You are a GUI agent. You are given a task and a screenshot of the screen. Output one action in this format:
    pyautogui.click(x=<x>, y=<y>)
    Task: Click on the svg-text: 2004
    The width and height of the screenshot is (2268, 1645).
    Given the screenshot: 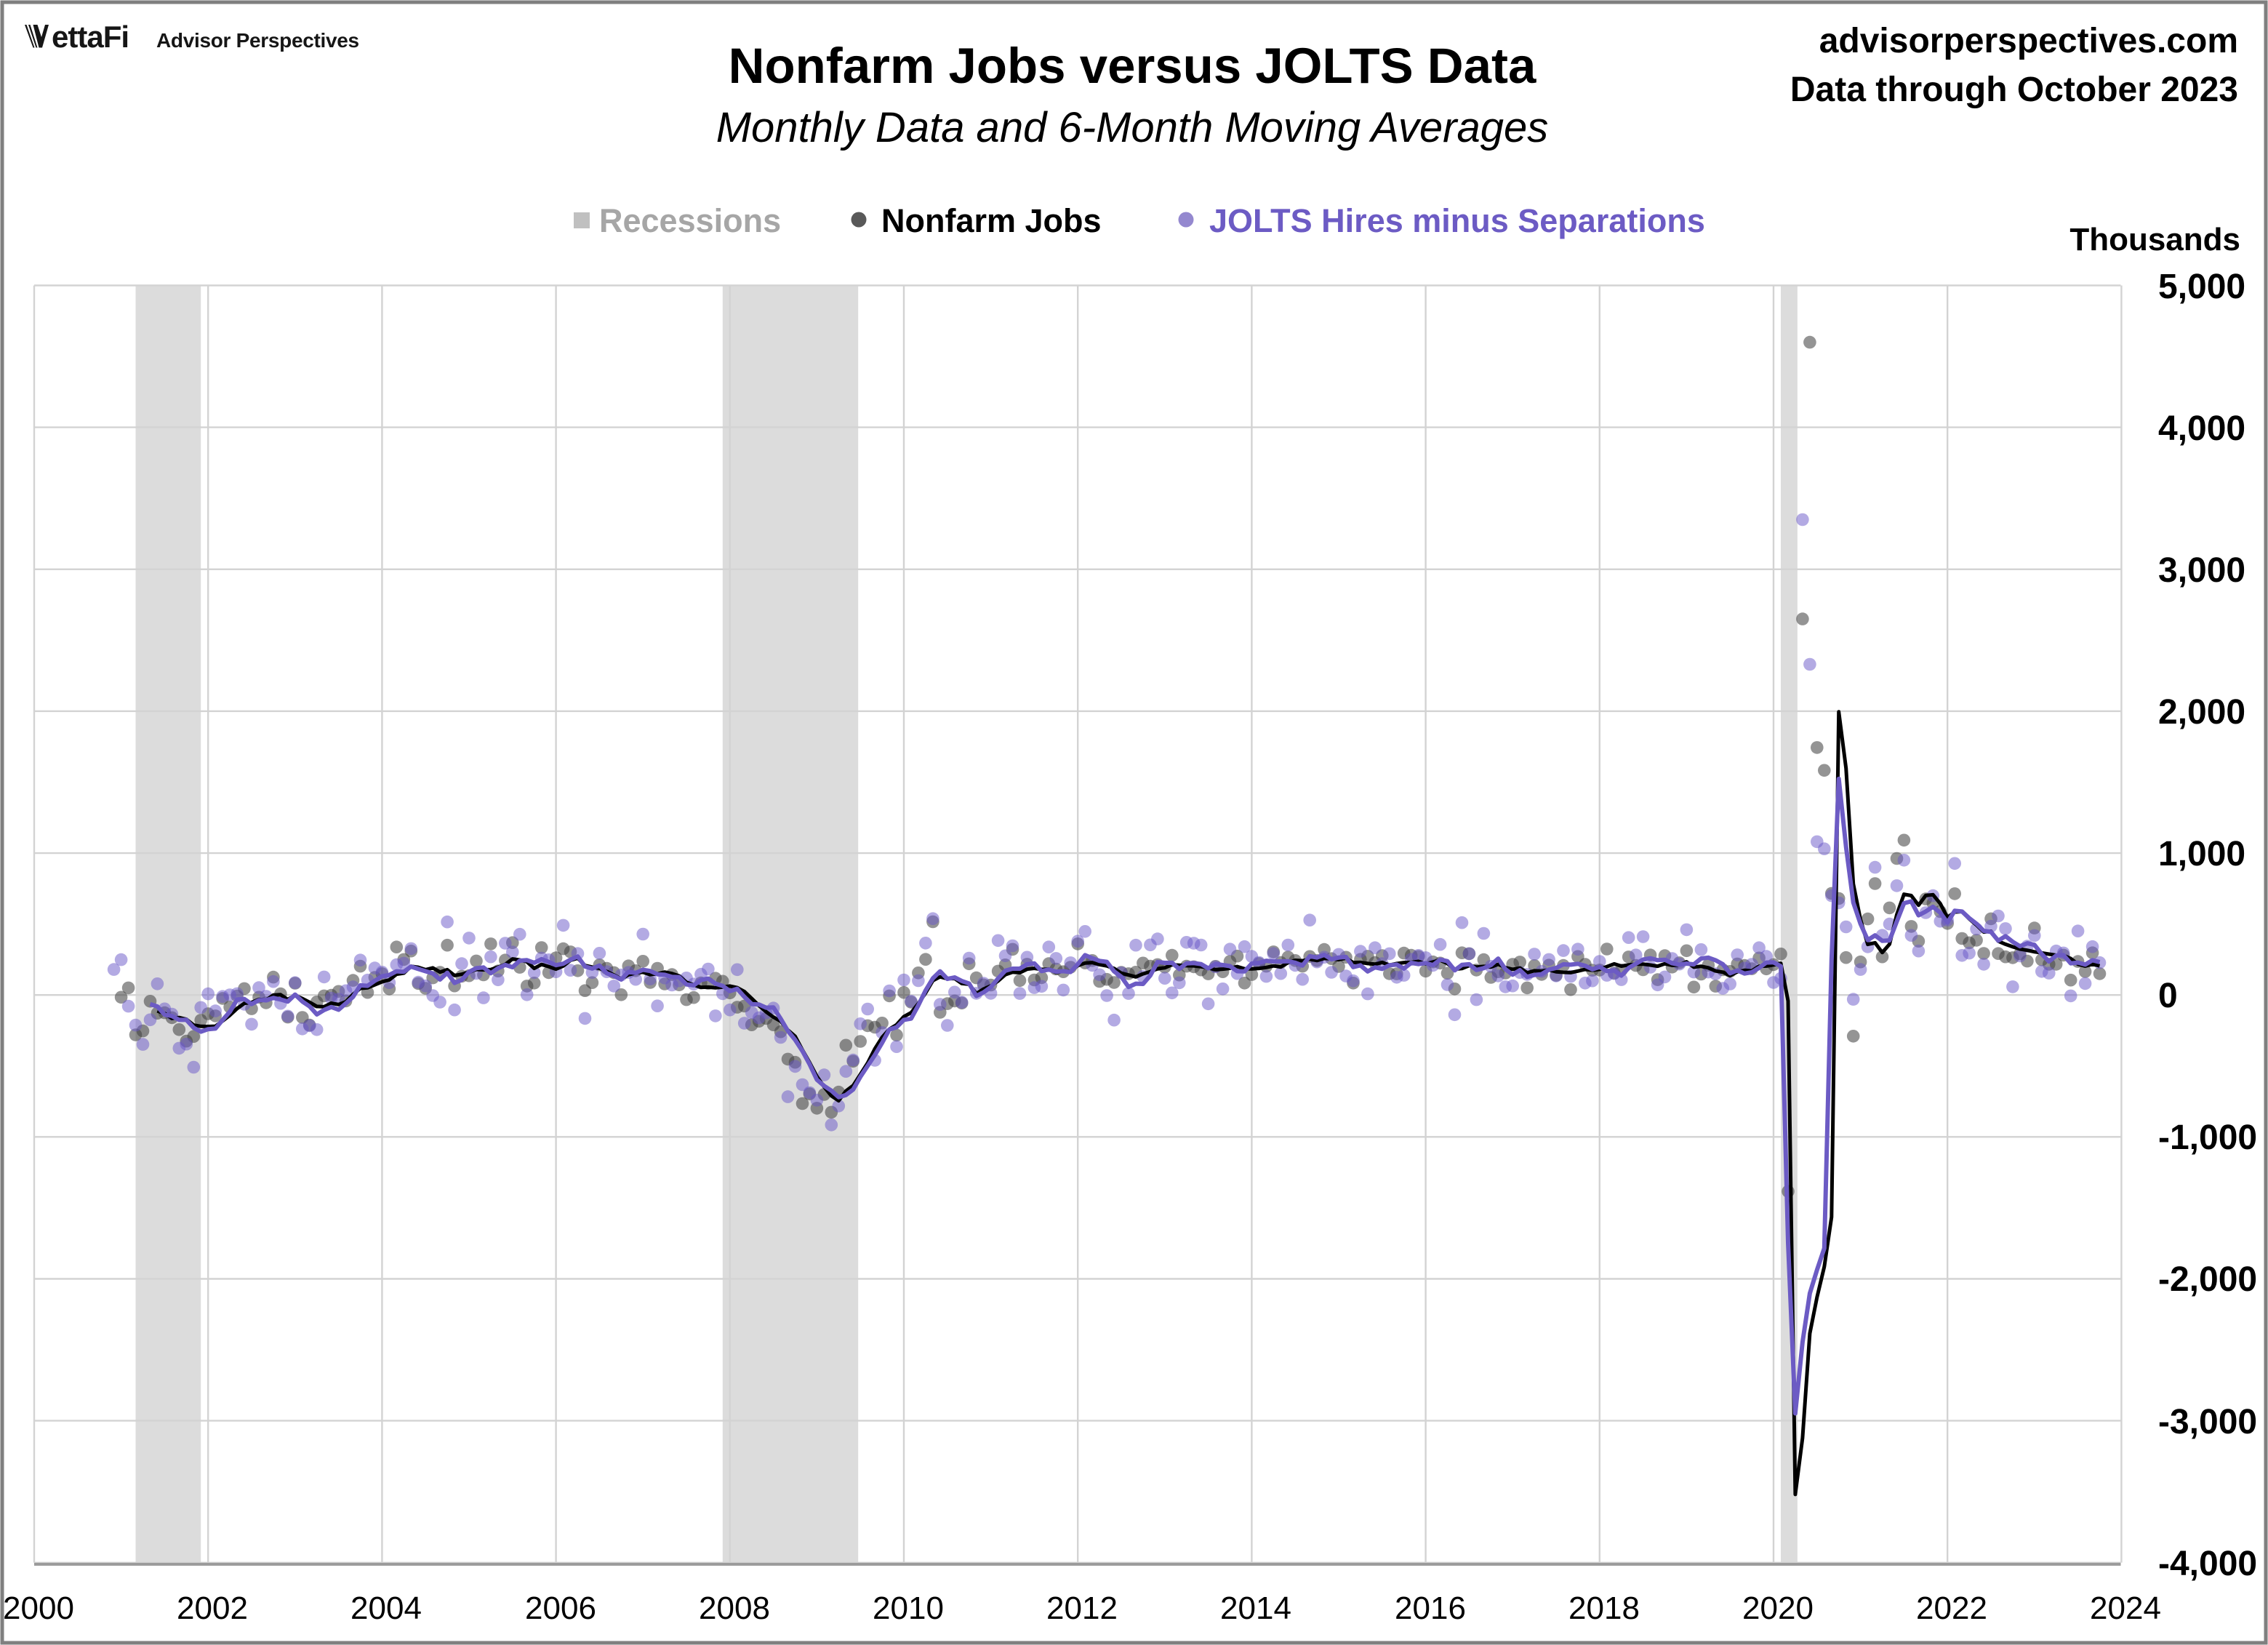 What is the action you would take?
    pyautogui.click(x=386, y=1608)
    